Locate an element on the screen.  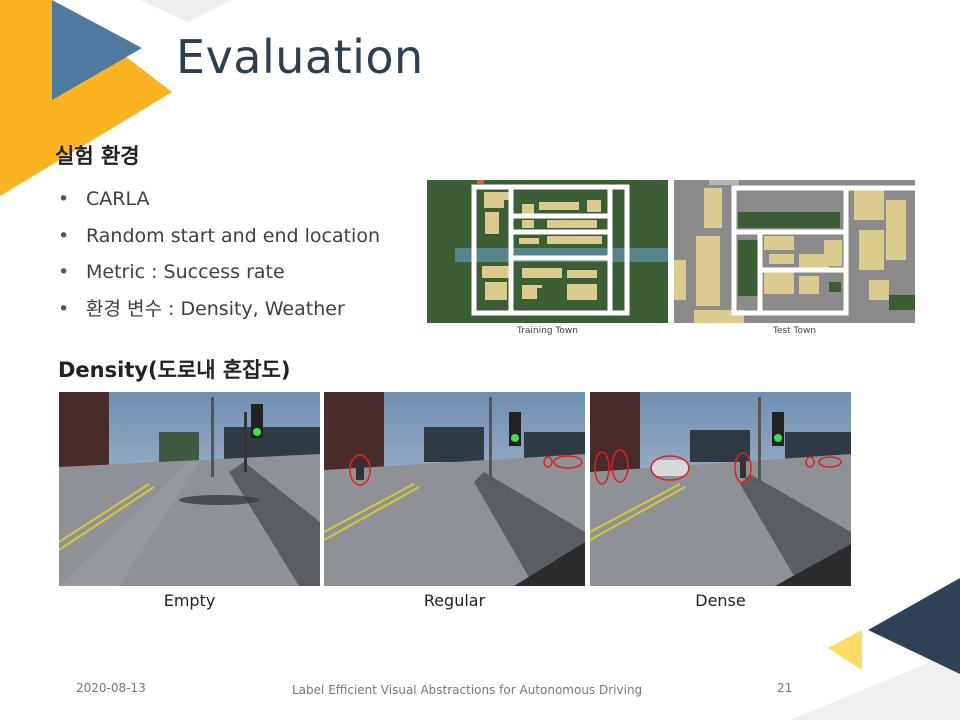
scene-empty-image is located at coordinates (189, 489).